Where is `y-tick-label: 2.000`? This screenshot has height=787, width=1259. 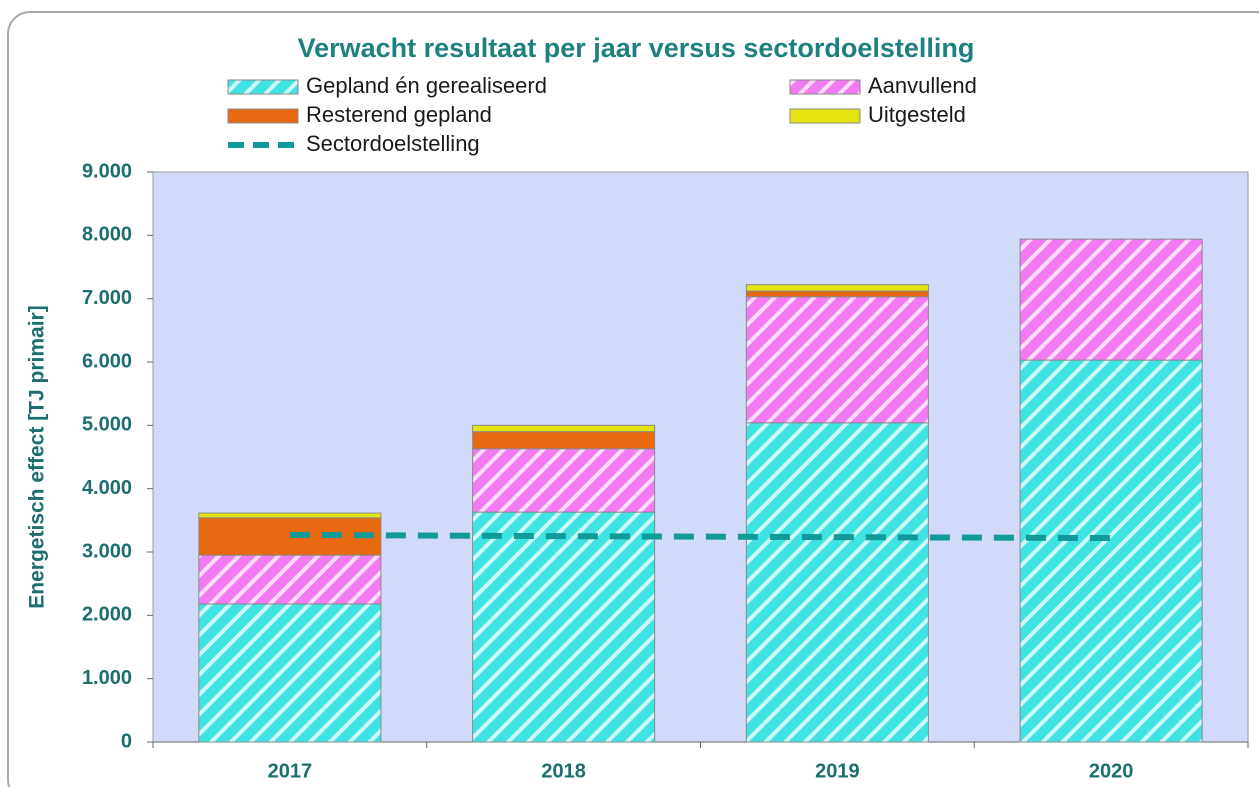
y-tick-label: 2.000 is located at coordinates (107, 615).